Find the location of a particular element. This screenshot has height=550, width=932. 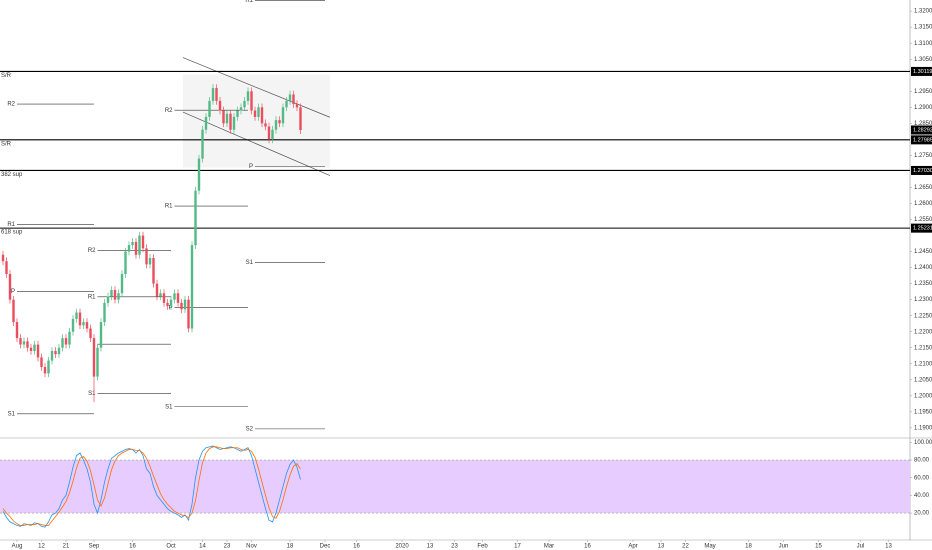

y-tick-label: 1.23500 is located at coordinates (923, 284).